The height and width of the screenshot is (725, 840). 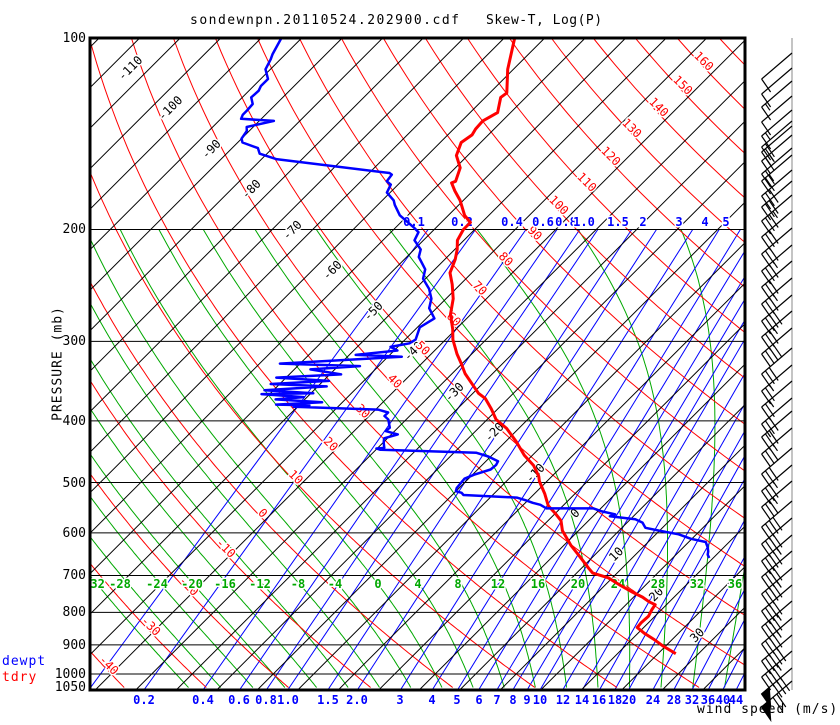 What do you see at coordinates (24, 661) in the screenshot?
I see `legend-dewpt: dewpt` at bounding box center [24, 661].